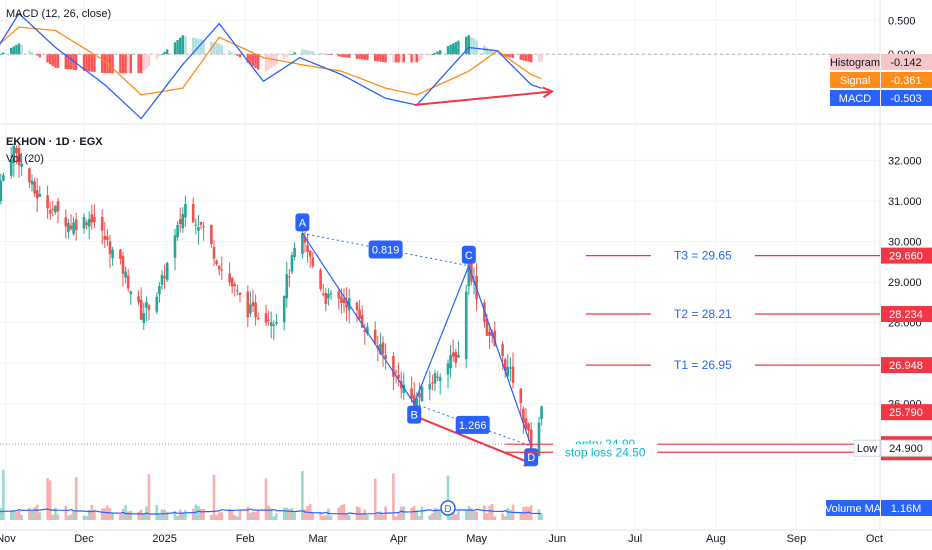  What do you see at coordinates (855, 99) in the screenshot?
I see `macd-legend-name: MACD` at bounding box center [855, 99].